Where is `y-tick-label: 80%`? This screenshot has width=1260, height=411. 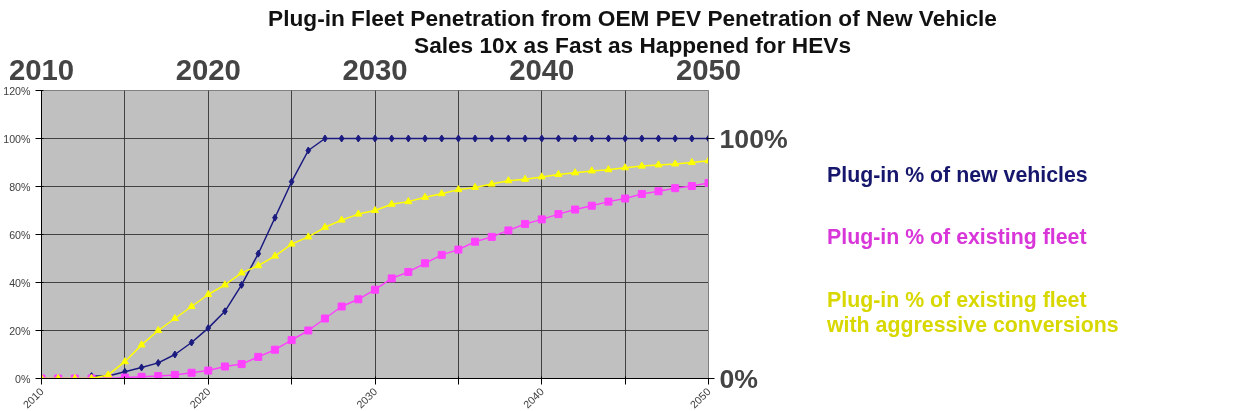 y-tick-label: 80% is located at coordinates (20, 186).